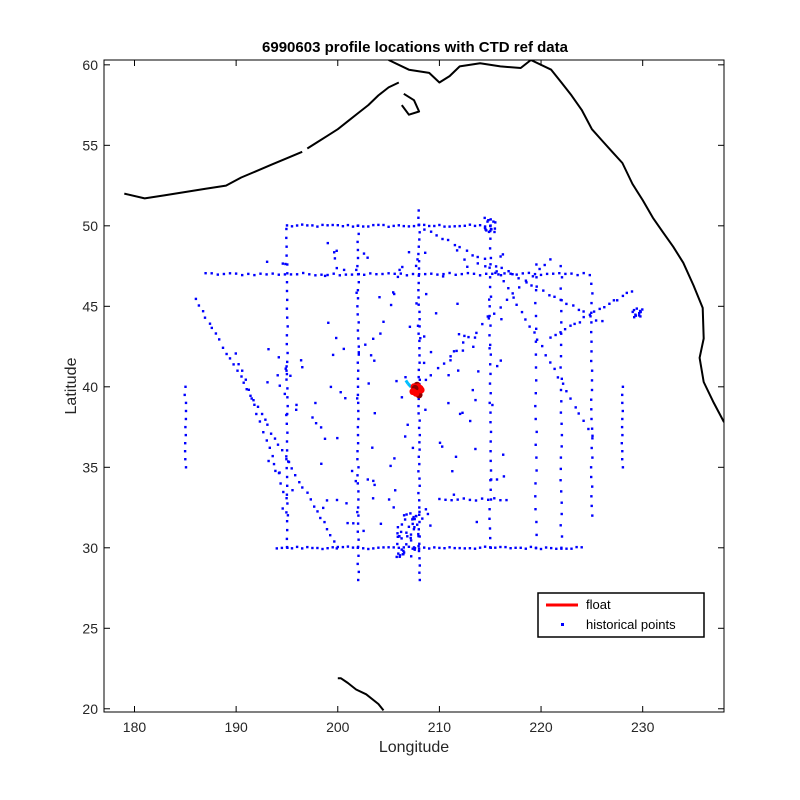 This screenshot has width=800, height=800. What do you see at coordinates (598, 604) in the screenshot?
I see `legend-float-label: float` at bounding box center [598, 604].